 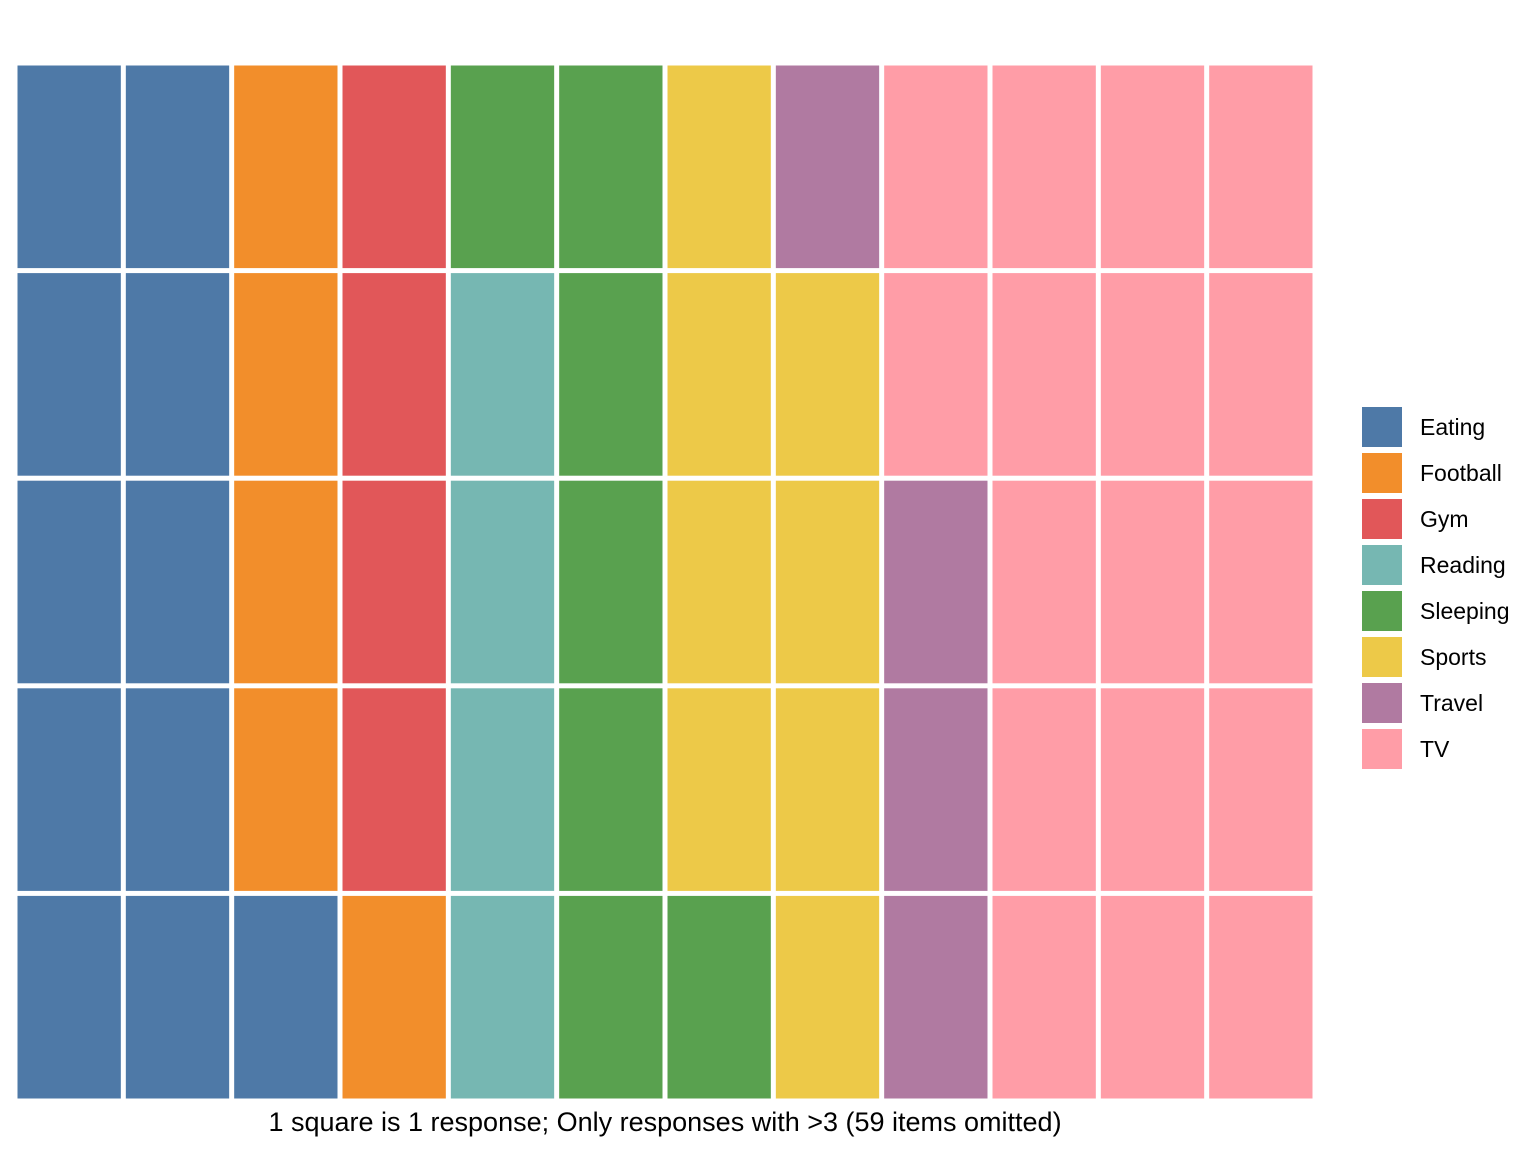 I want to click on legend-label: TV, so click(x=1435, y=749).